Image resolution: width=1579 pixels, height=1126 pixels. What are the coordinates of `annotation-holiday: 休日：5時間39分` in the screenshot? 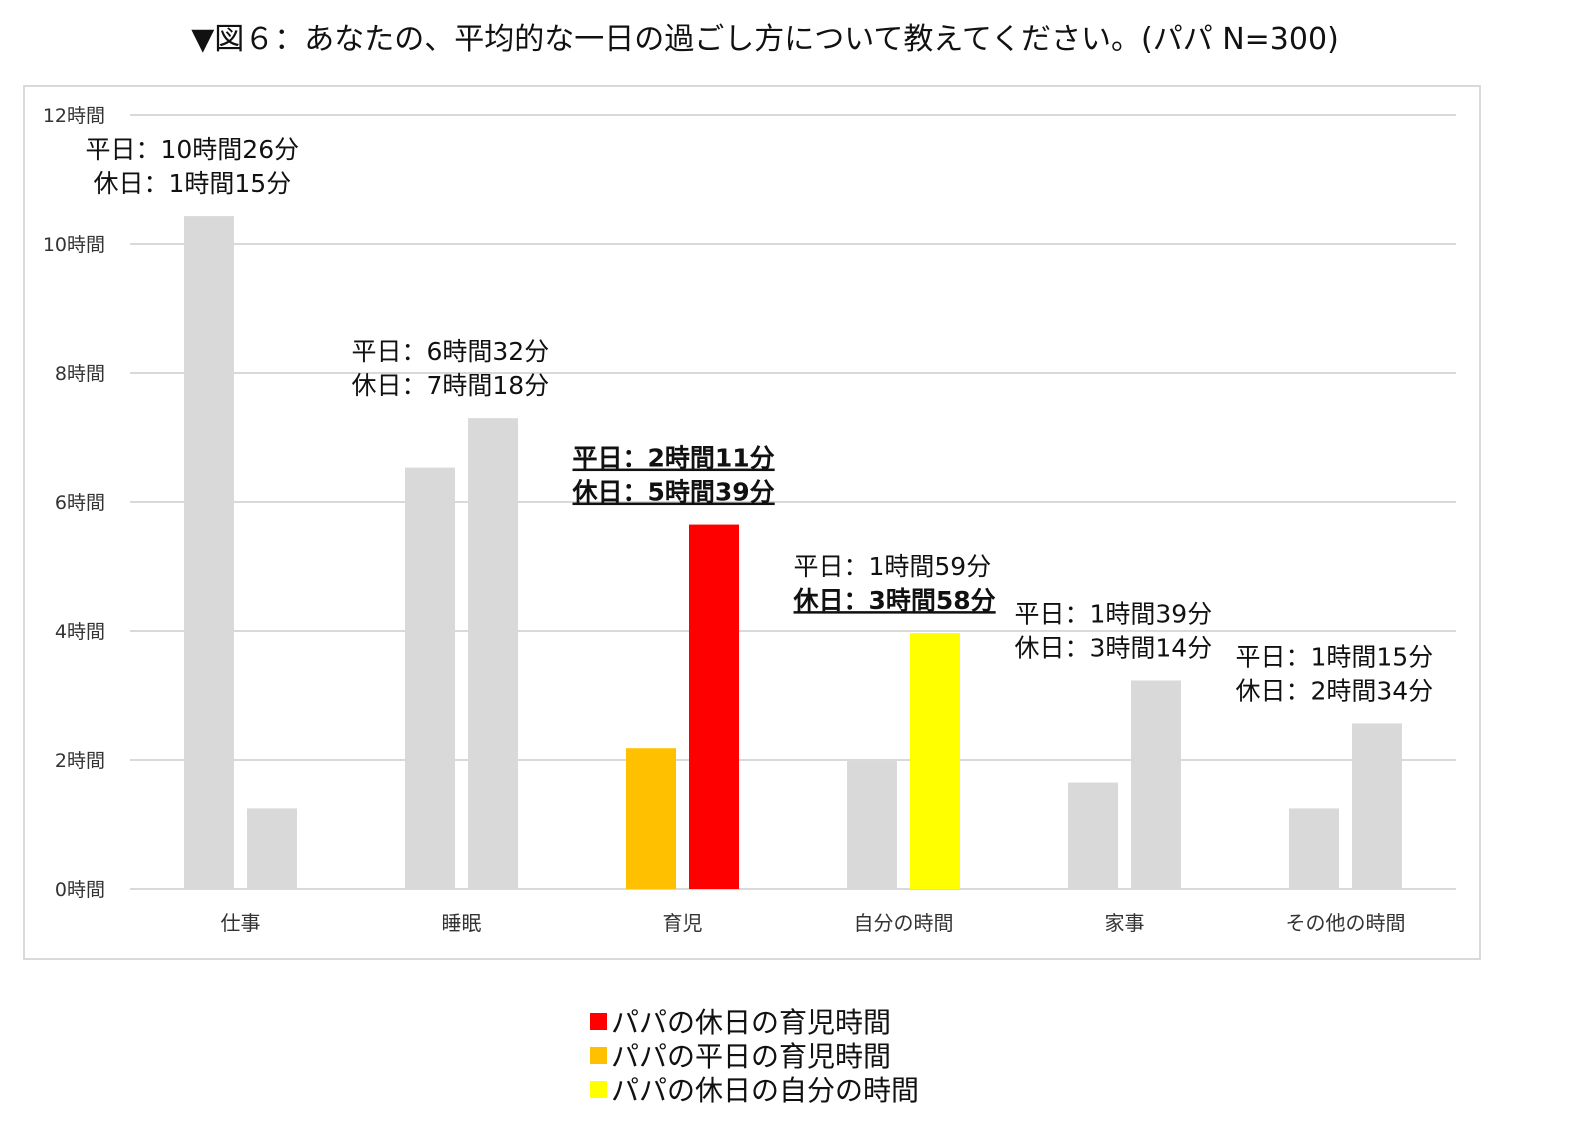 It's located at (673, 492).